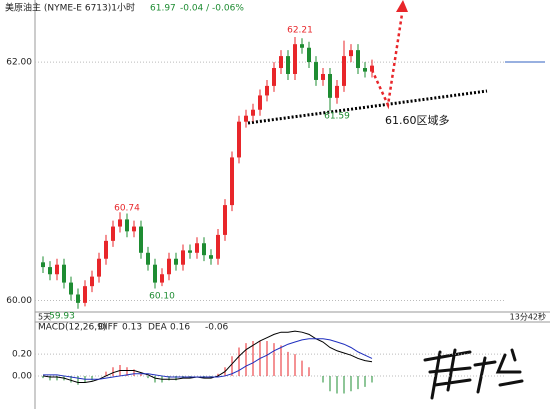  I want to click on annotation: 61.59, so click(337, 117).